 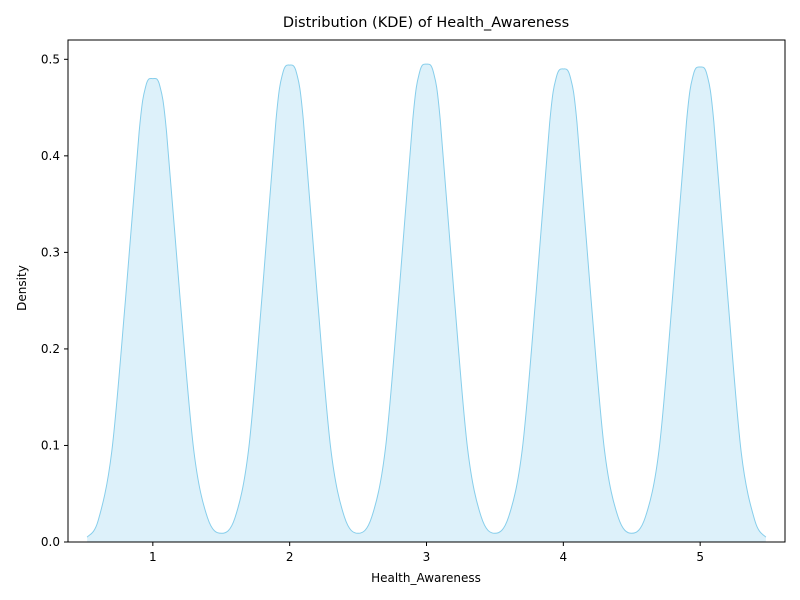 What do you see at coordinates (153, 557) in the screenshot?
I see `x-tick-label: 1` at bounding box center [153, 557].